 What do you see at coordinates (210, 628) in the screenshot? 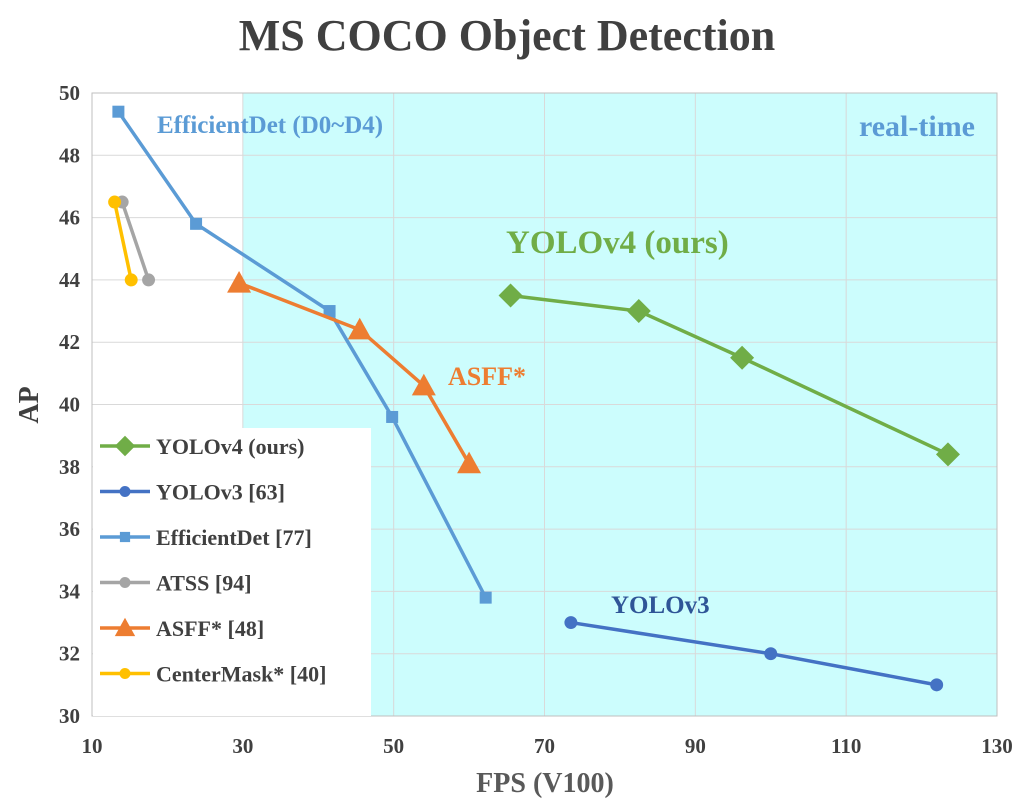
I see `legend-label: ASFF* [48]` at bounding box center [210, 628].